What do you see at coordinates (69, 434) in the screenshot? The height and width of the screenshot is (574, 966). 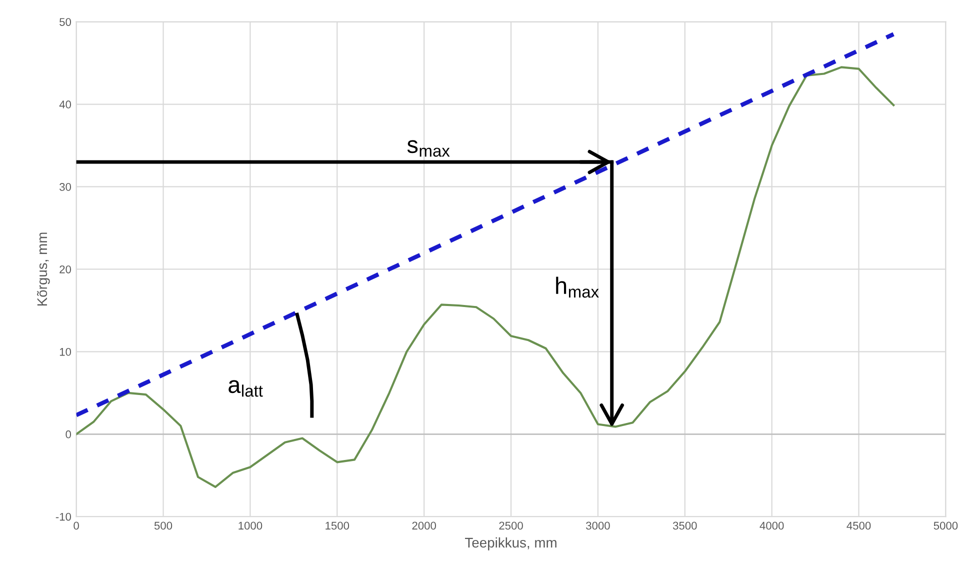 I see `y-tick-label: 0` at bounding box center [69, 434].